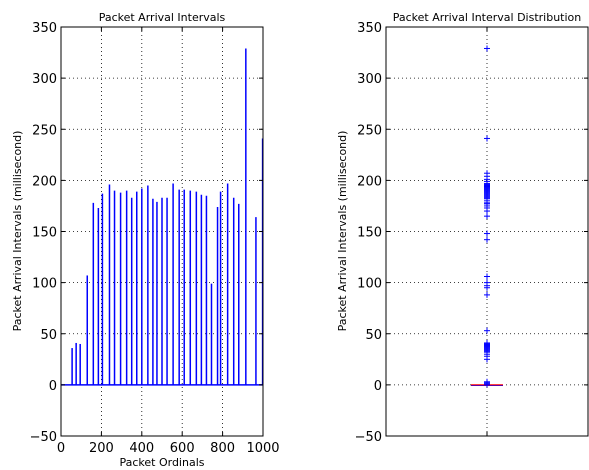 This screenshot has width=589, height=470. What do you see at coordinates (44, 233) in the screenshot?
I see `left-y-tick-label: 150` at bounding box center [44, 233].